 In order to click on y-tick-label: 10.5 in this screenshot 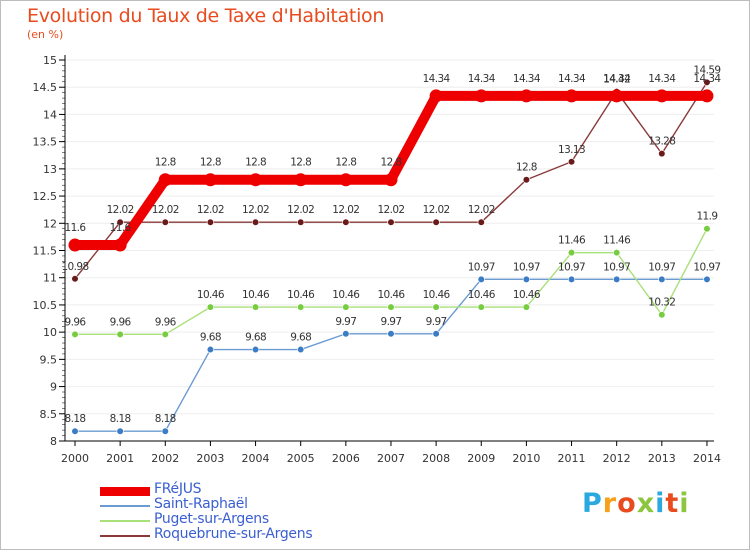, I will do `click(45, 305)`.